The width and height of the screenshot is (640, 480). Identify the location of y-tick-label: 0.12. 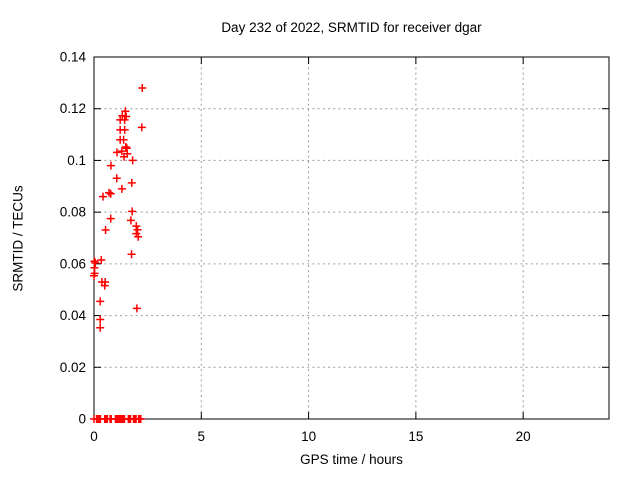
(73, 108).